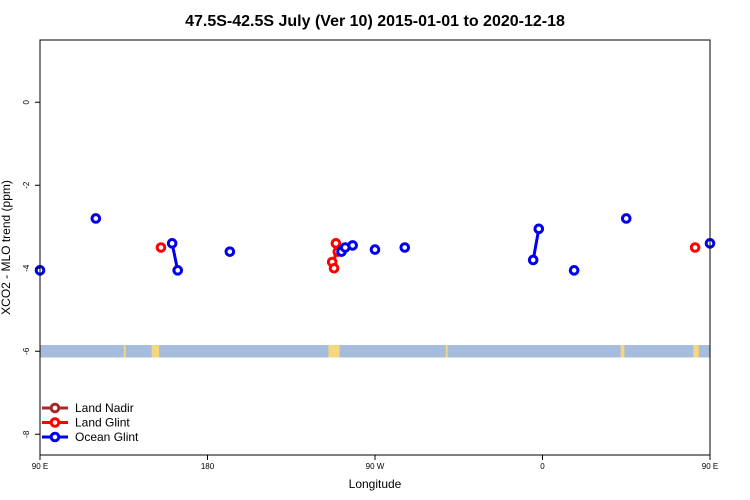 The height and width of the screenshot is (500, 750). What do you see at coordinates (542, 466) in the screenshot?
I see `x-tick-label: 0` at bounding box center [542, 466].